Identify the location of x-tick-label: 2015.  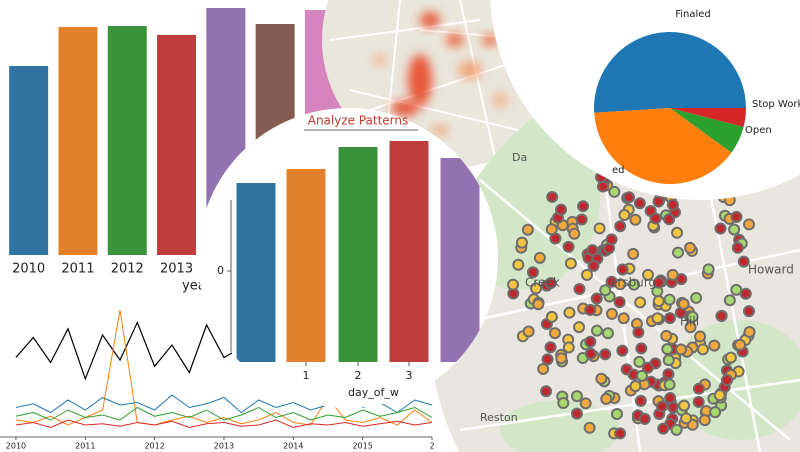
(362, 446).